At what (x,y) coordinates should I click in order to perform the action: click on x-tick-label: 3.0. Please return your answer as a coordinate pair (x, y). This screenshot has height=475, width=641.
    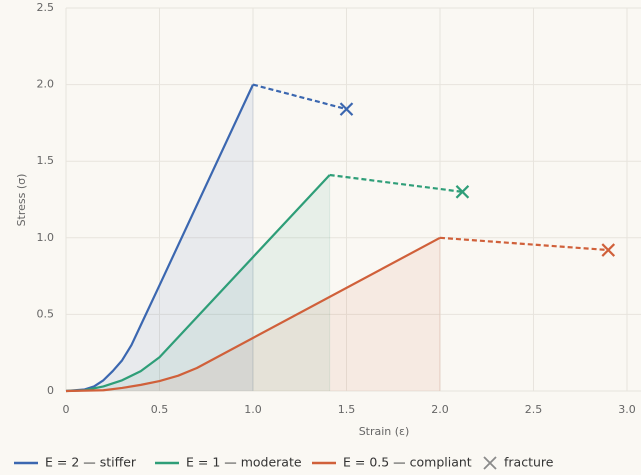
    Looking at the image, I should click on (627, 409).